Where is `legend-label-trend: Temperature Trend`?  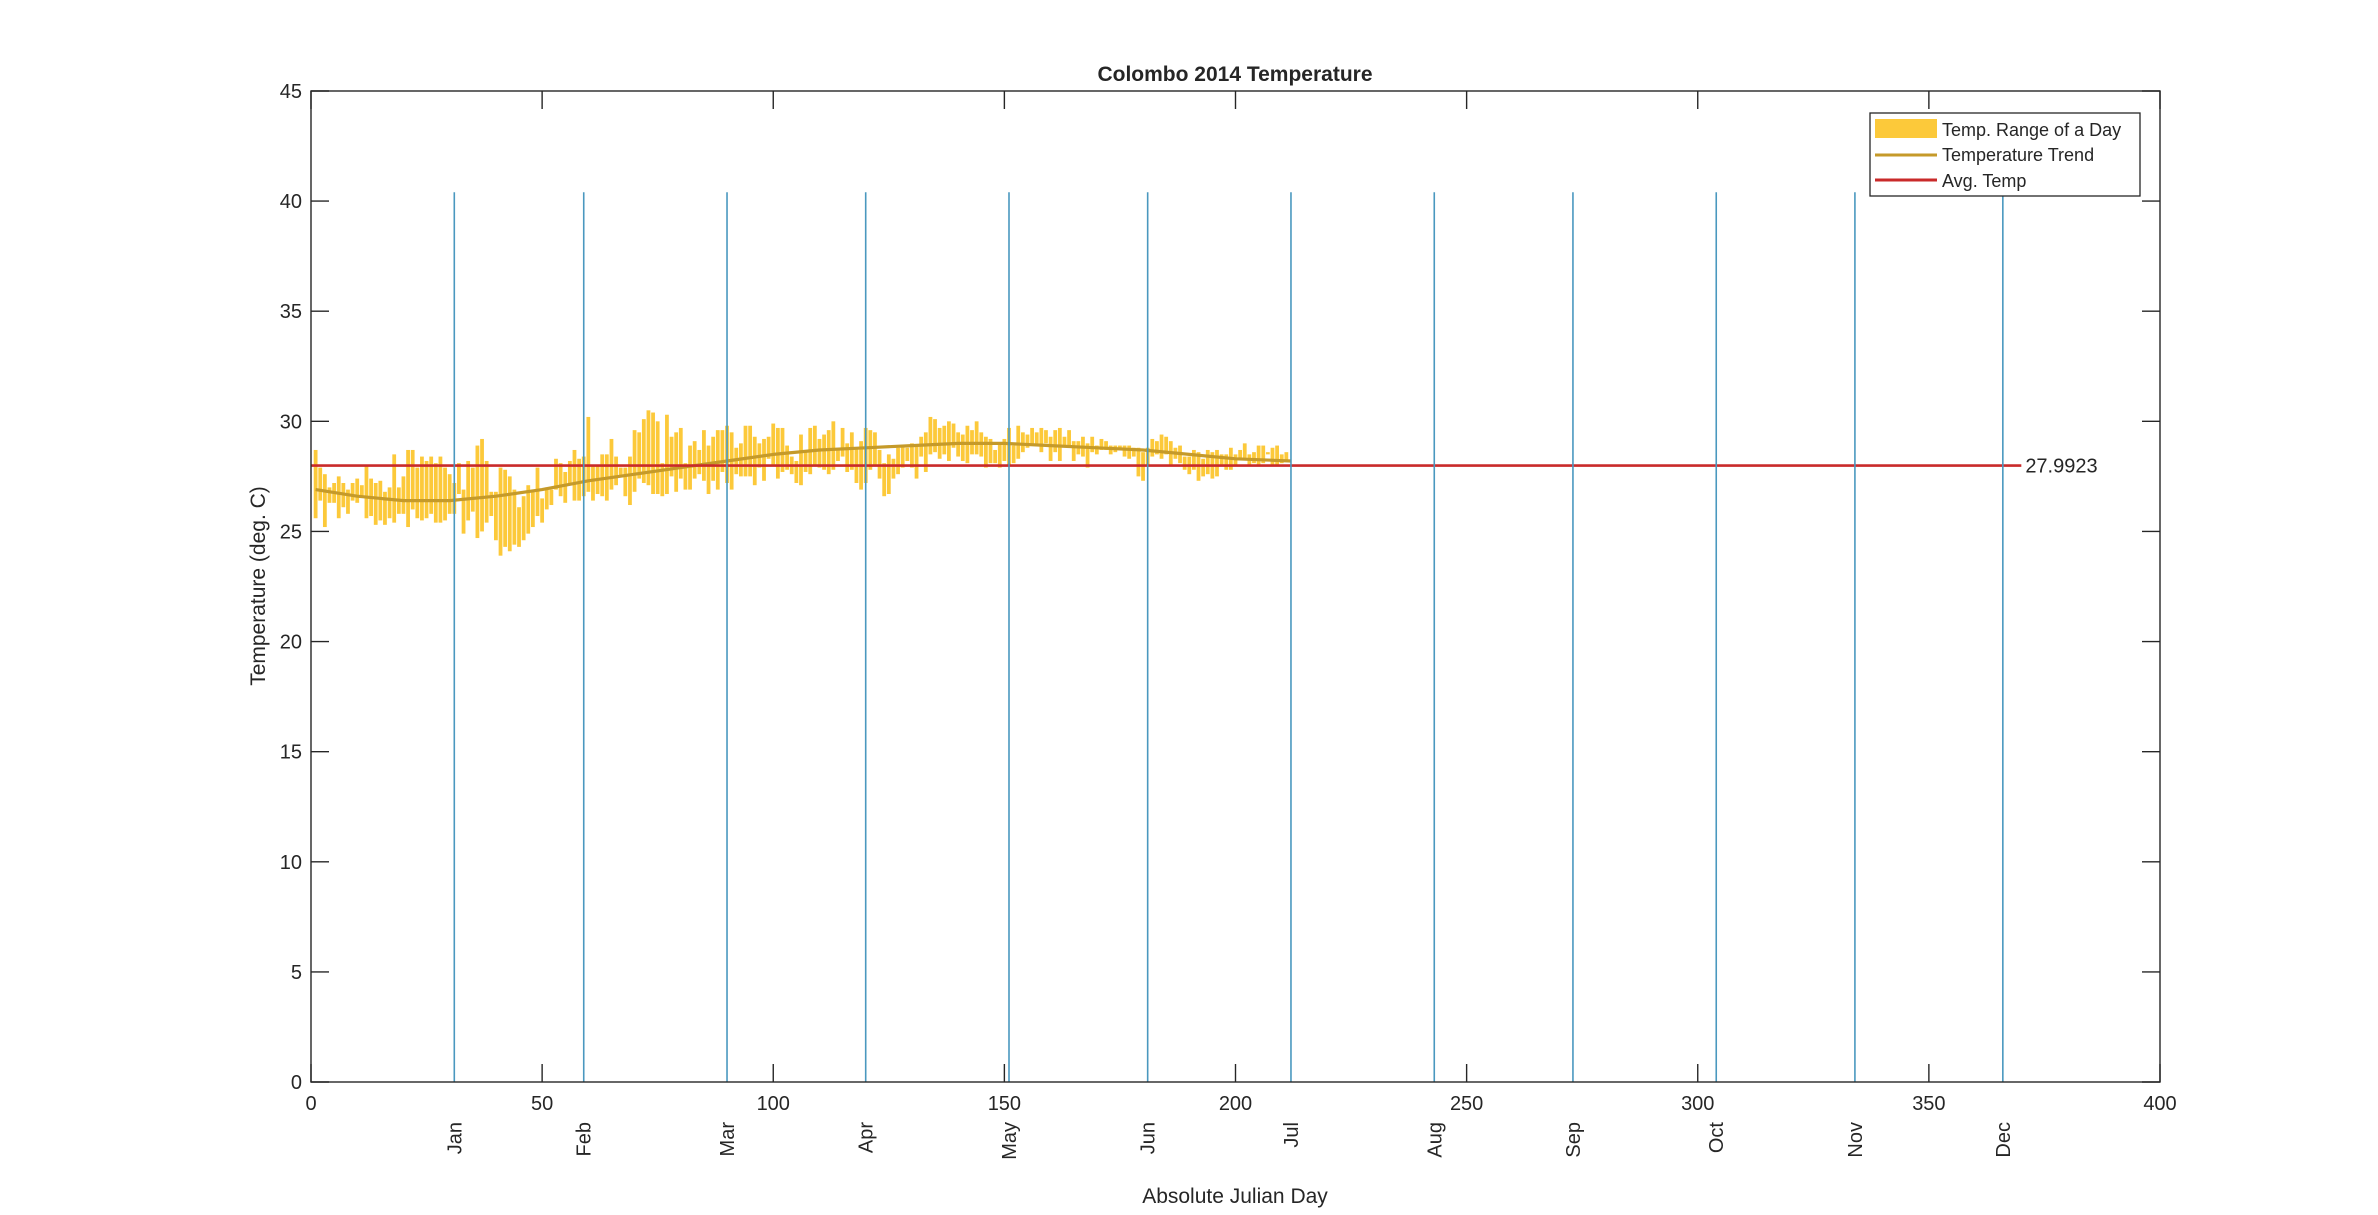 legend-label-trend: Temperature Trend is located at coordinates (2018, 155).